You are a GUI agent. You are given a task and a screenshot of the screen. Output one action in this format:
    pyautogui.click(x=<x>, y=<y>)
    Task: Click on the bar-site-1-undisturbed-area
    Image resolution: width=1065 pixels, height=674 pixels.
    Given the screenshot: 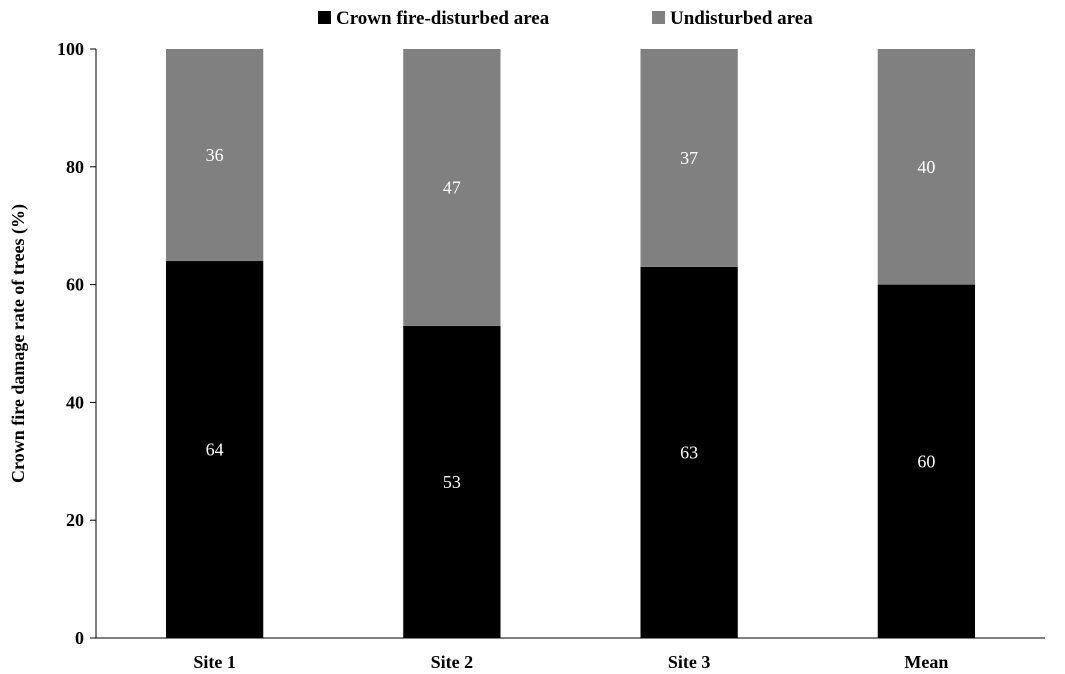 What is the action you would take?
    pyautogui.click(x=214, y=155)
    